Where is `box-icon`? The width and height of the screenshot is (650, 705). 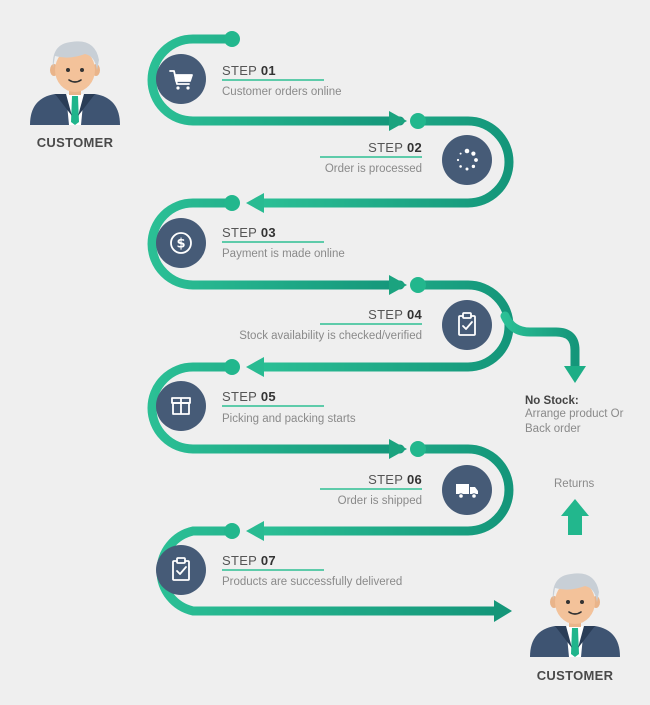
box-icon is located at coordinates (181, 406).